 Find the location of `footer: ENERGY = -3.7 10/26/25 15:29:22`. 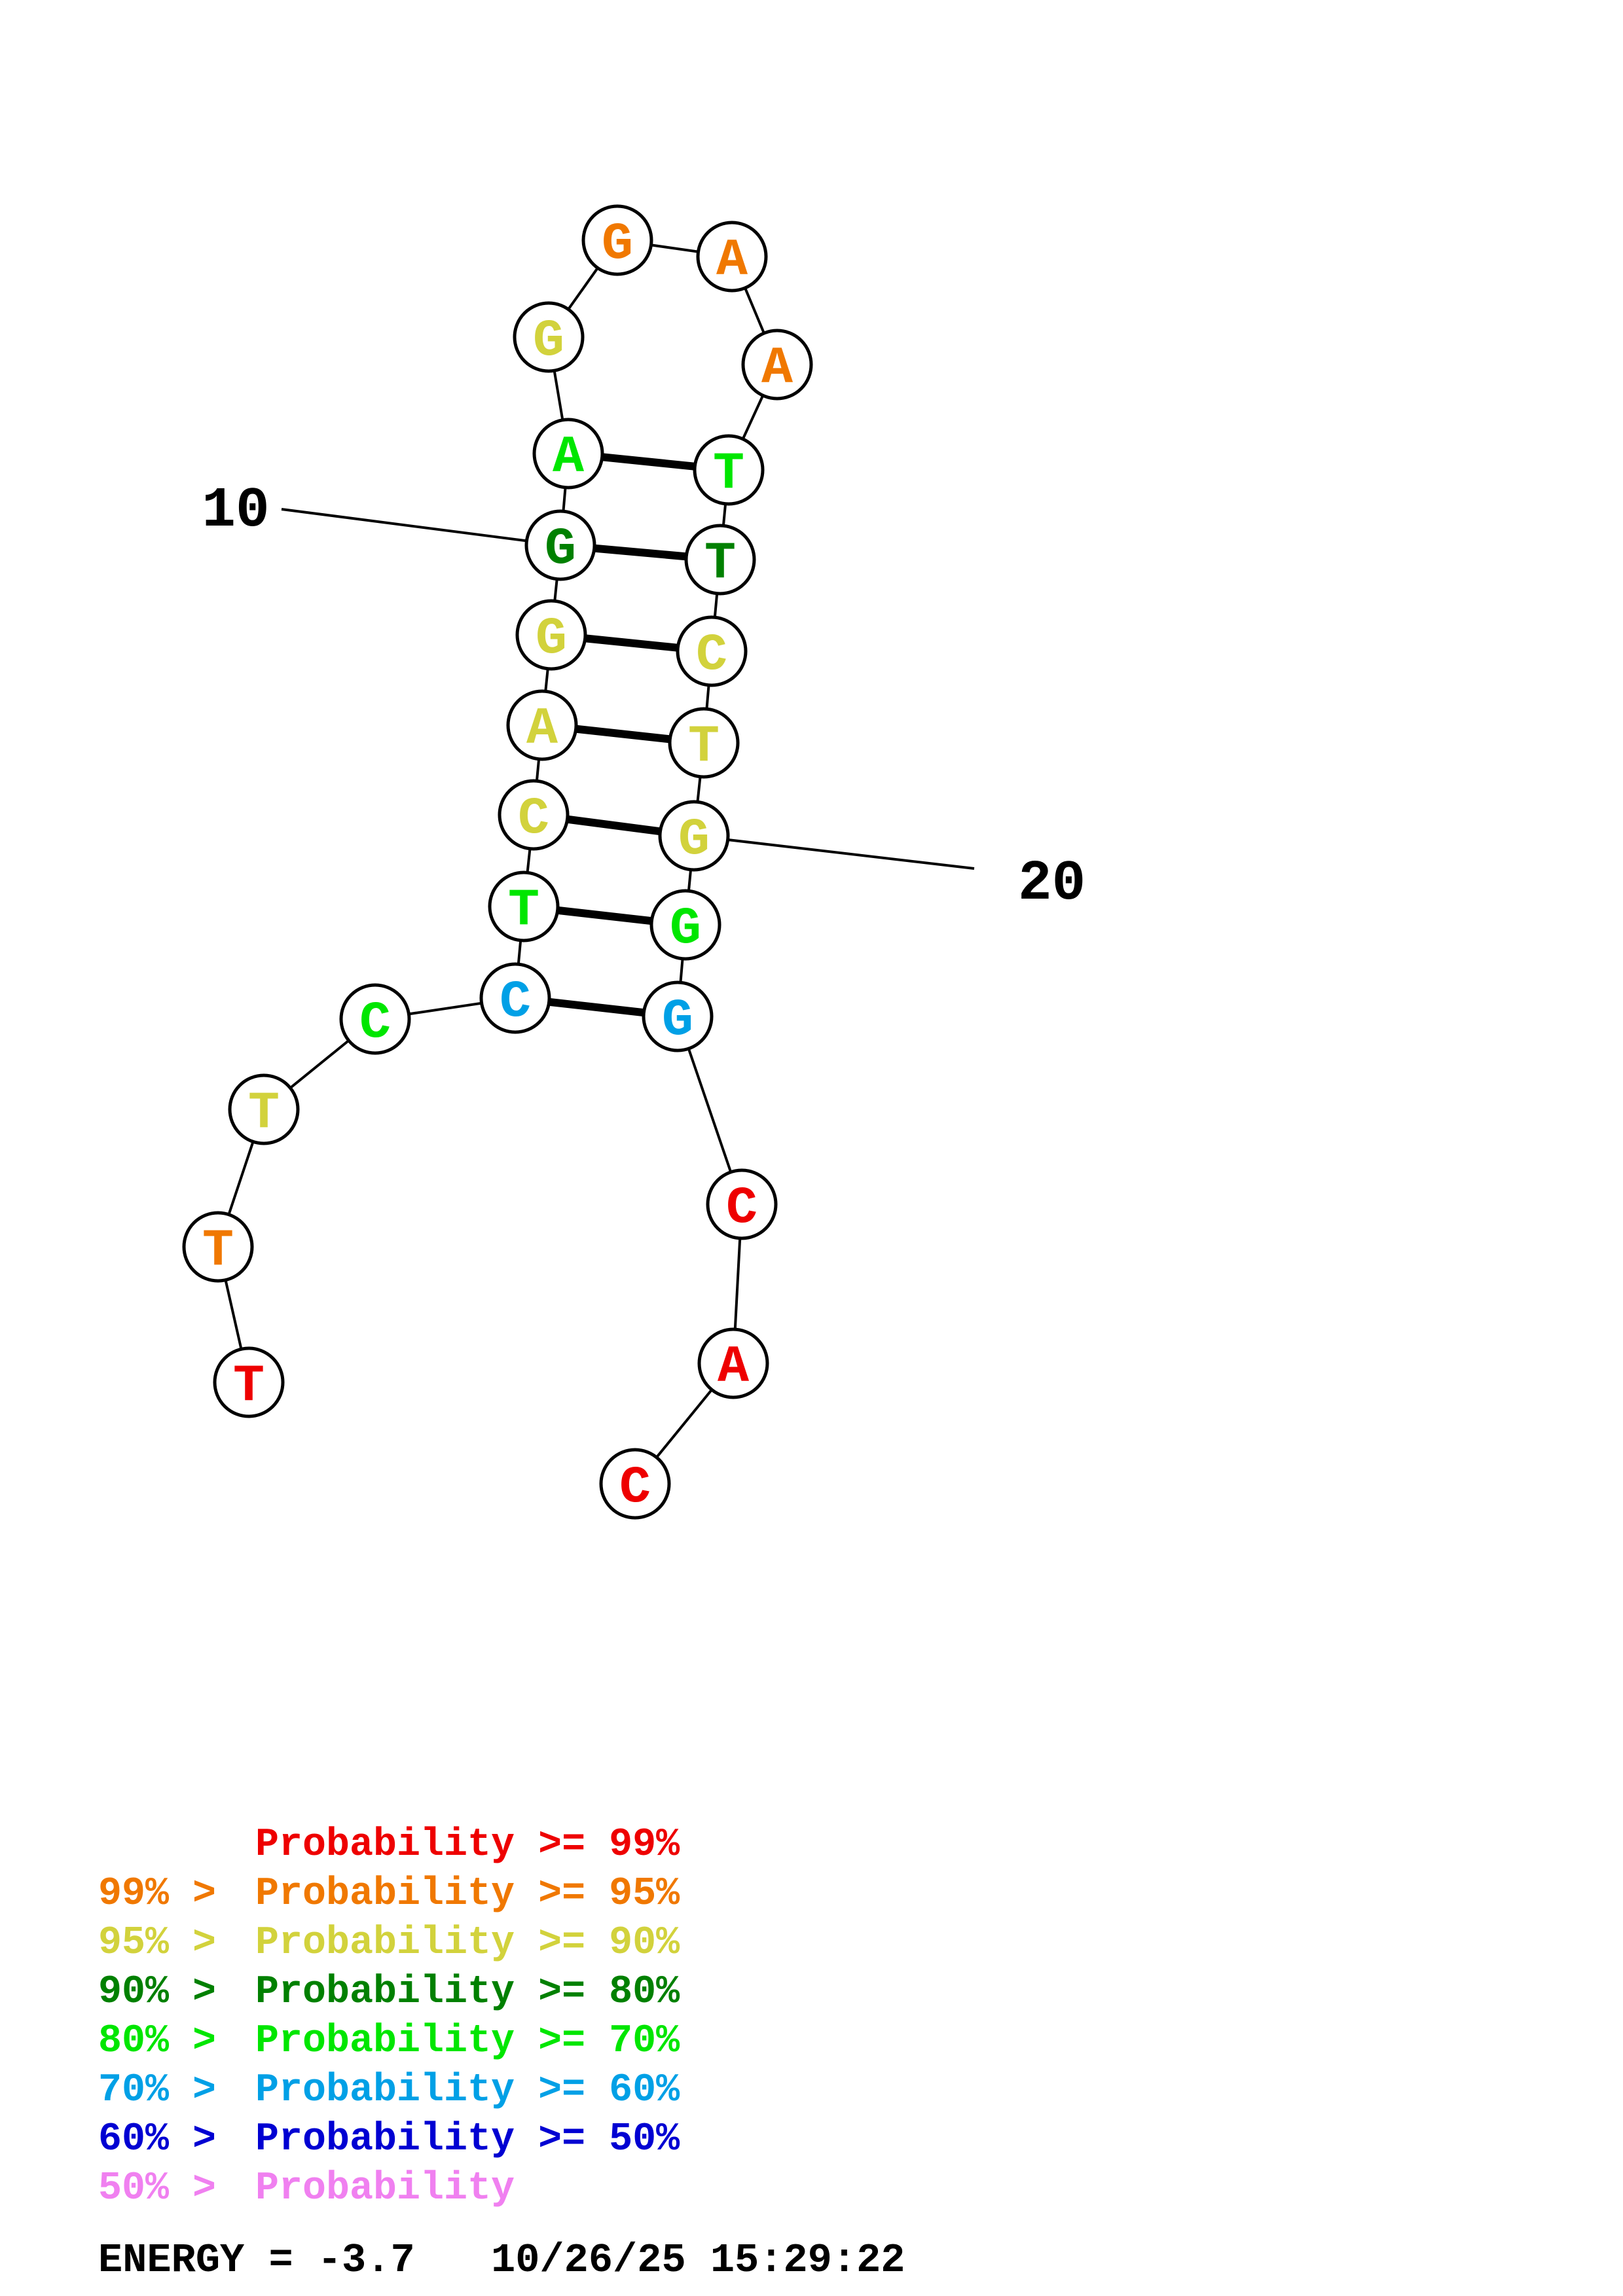

footer: ENERGY = -3.7 10/26/25 15:29:22 is located at coordinates (501, 2260).